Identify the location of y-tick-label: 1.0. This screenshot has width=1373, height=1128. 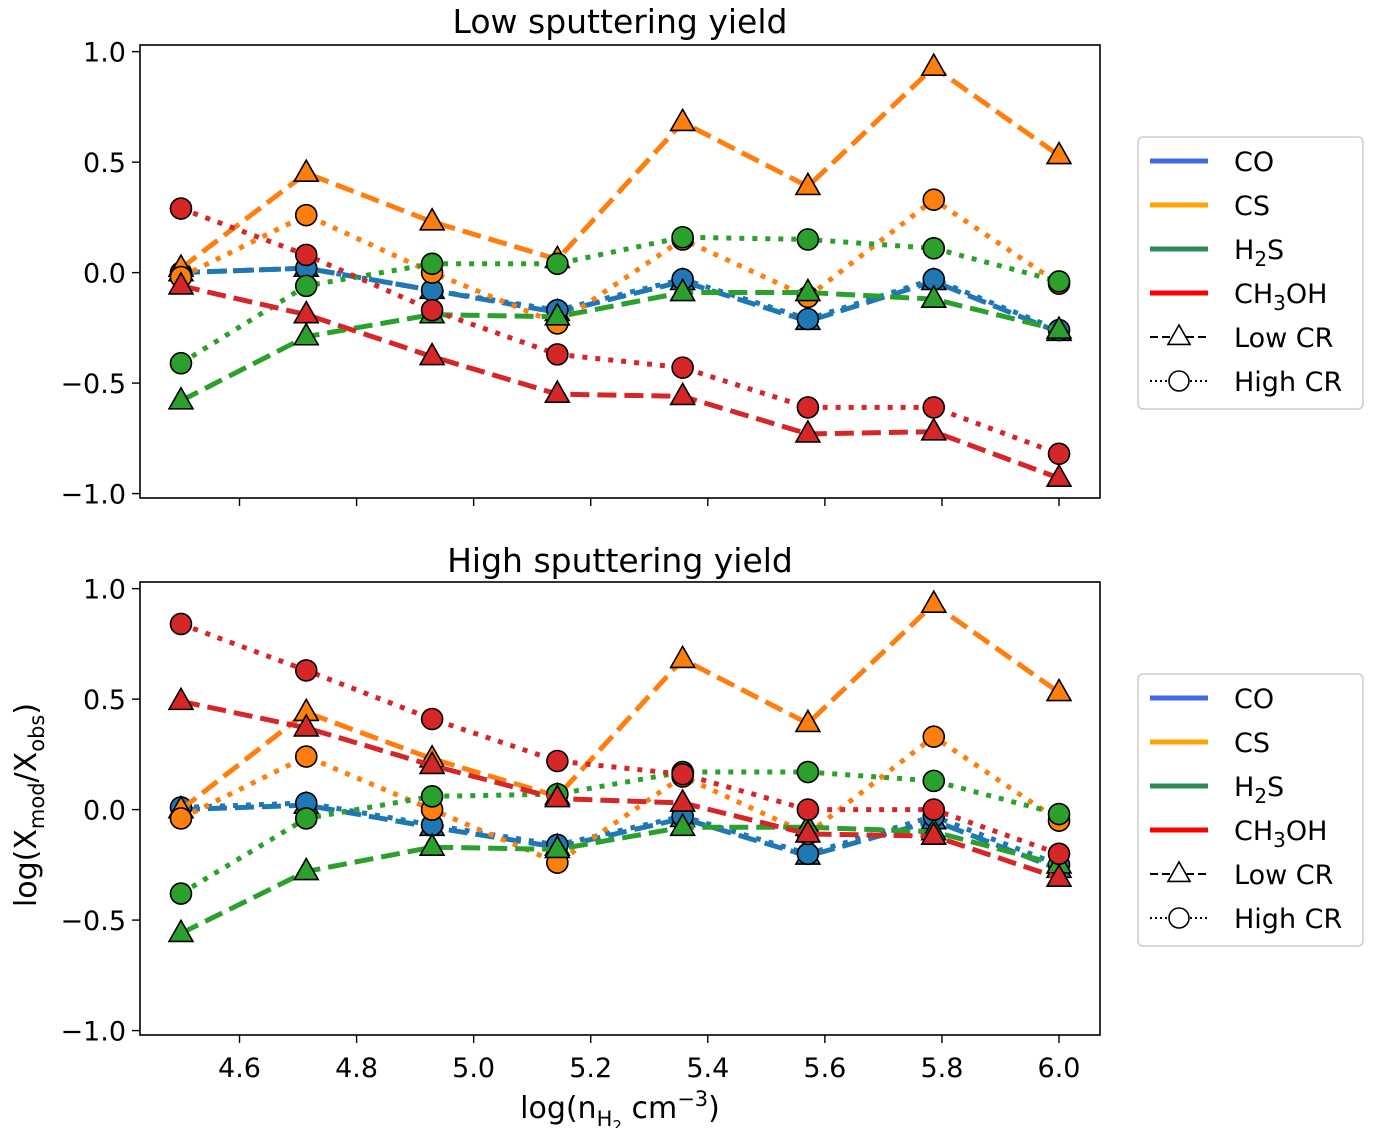
(104, 590).